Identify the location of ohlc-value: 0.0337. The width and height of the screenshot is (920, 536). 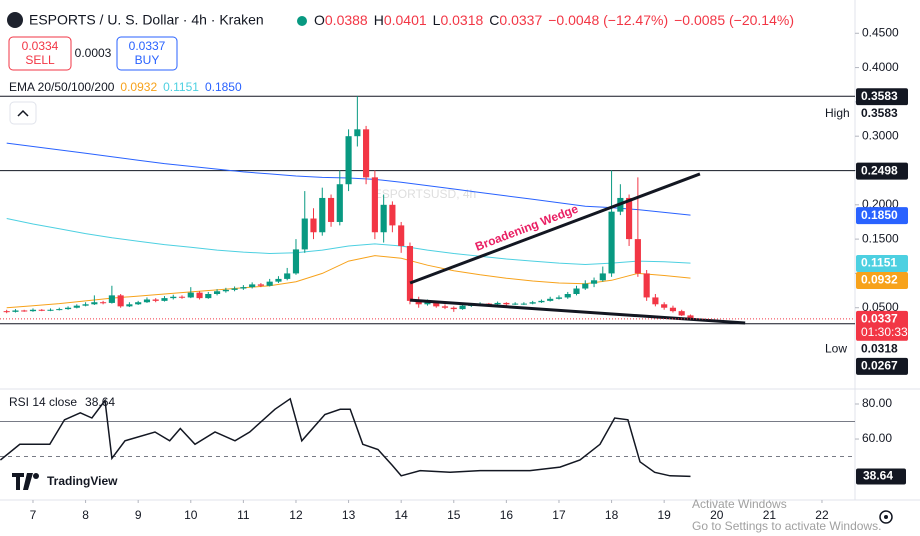
(520, 20).